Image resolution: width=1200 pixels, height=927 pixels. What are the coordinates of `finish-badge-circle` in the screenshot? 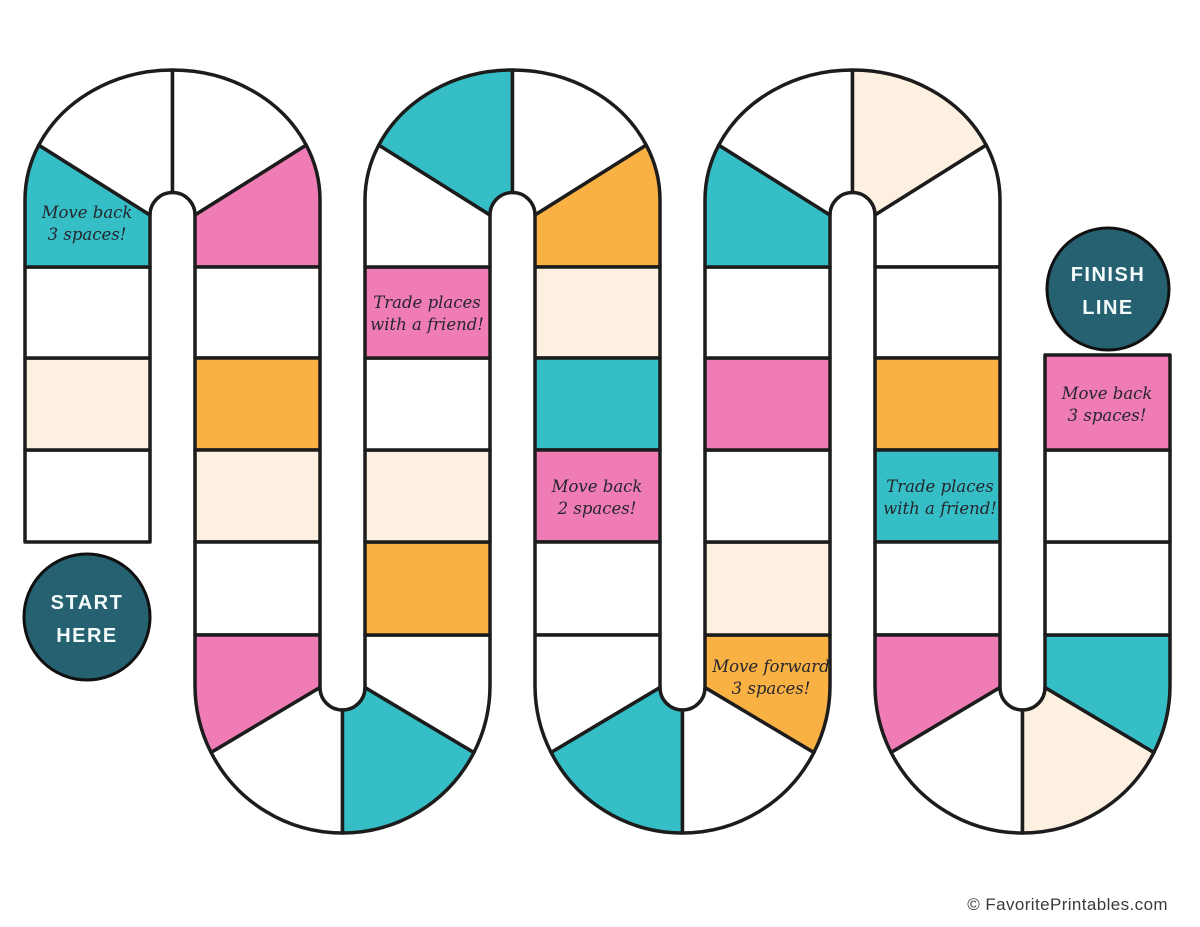 It's located at (1108, 289).